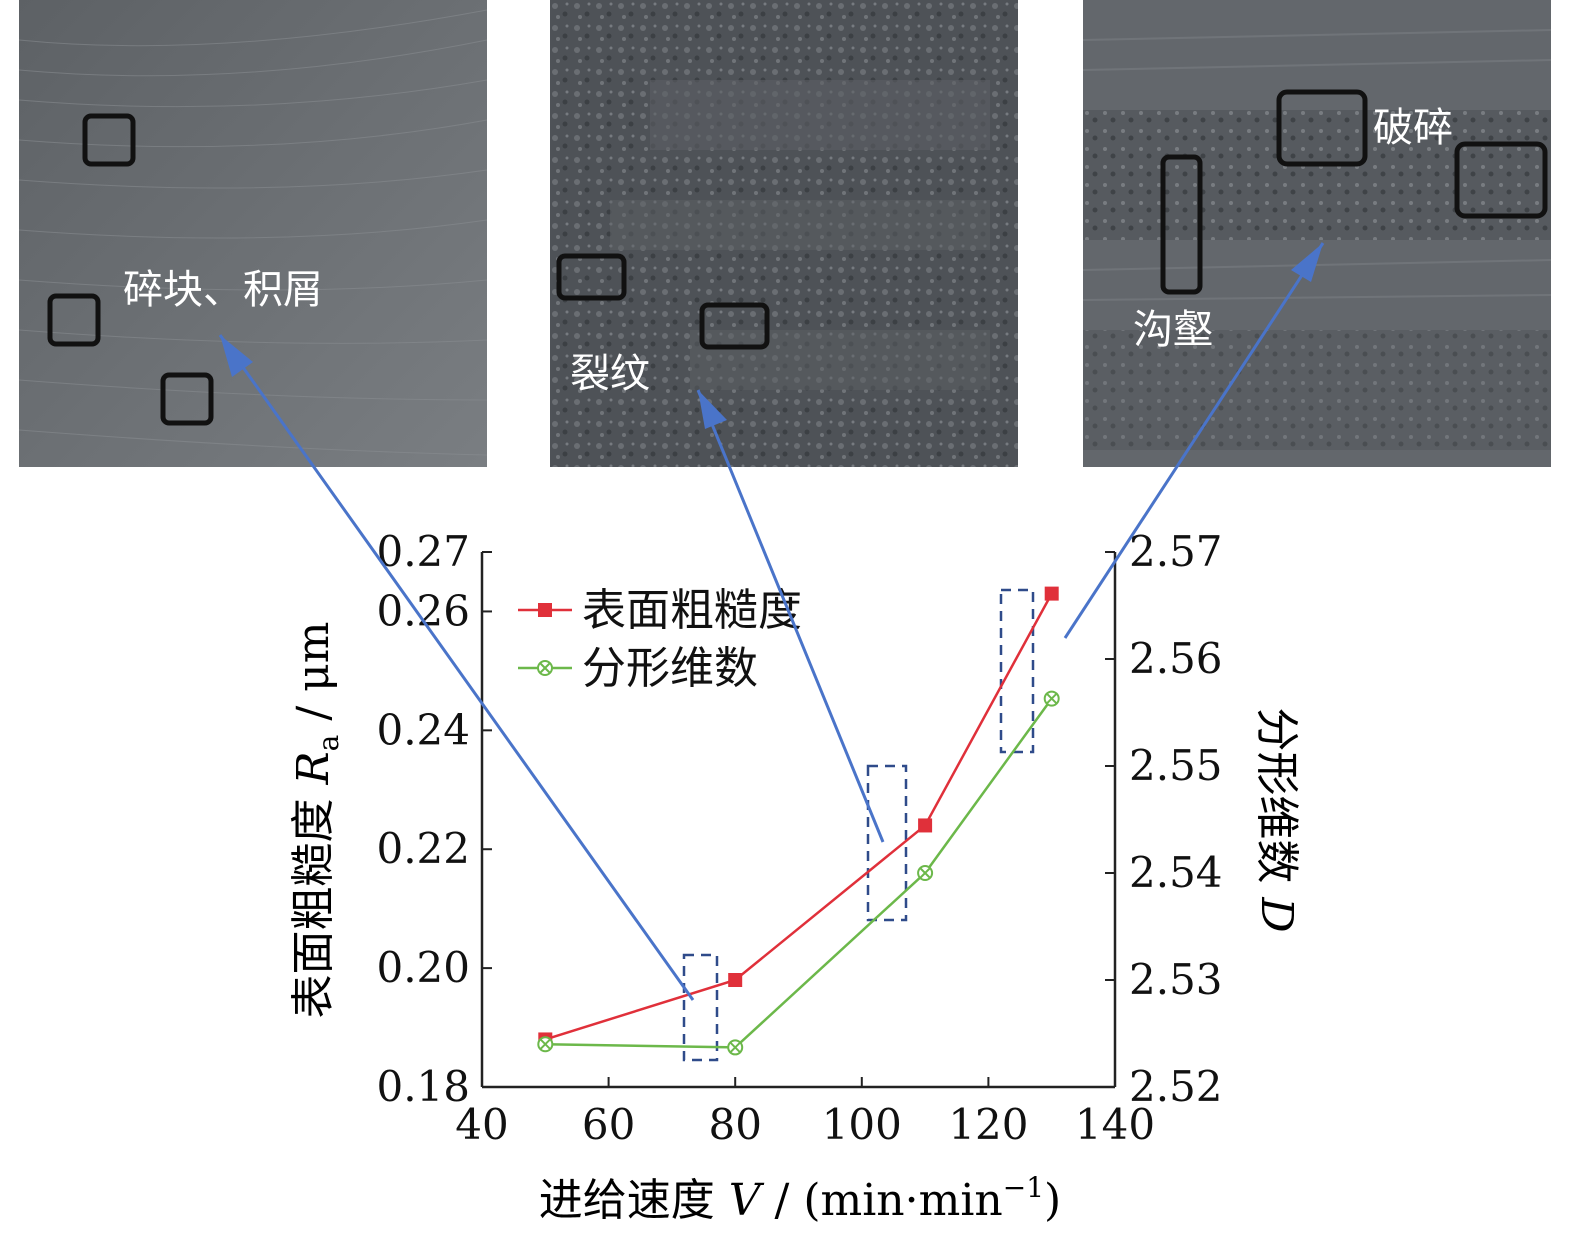 The image size is (1575, 1241). I want to click on y-left-tick-label: 0.18, so click(423, 1086).